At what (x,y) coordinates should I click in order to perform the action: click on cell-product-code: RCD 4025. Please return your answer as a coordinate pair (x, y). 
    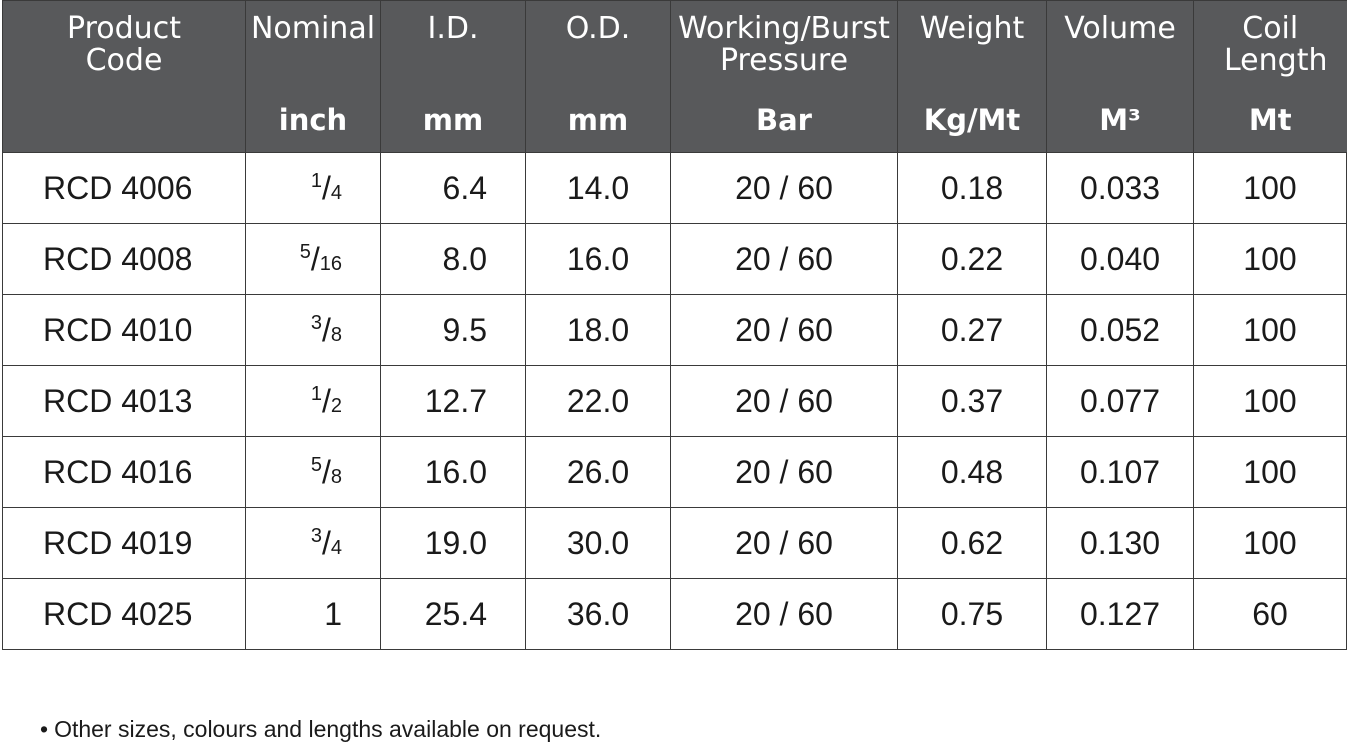
    Looking at the image, I should click on (124, 614).